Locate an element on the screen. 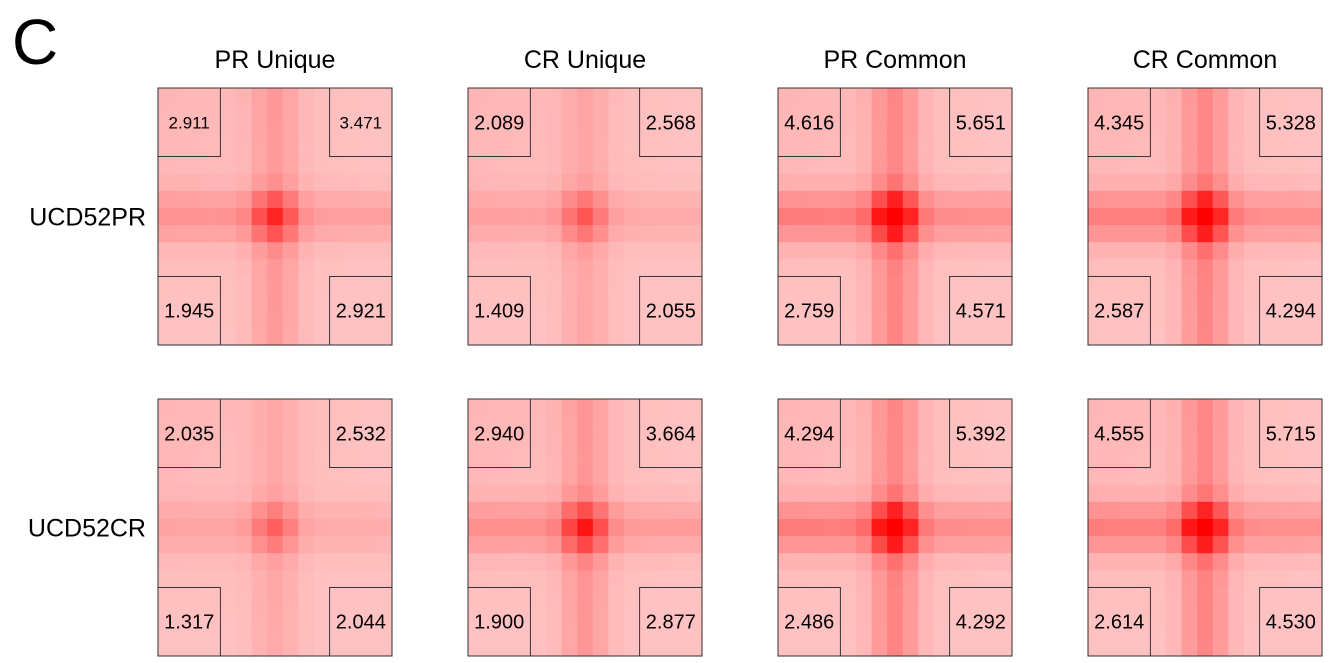  heatmap-frame is located at coordinates (275, 527).